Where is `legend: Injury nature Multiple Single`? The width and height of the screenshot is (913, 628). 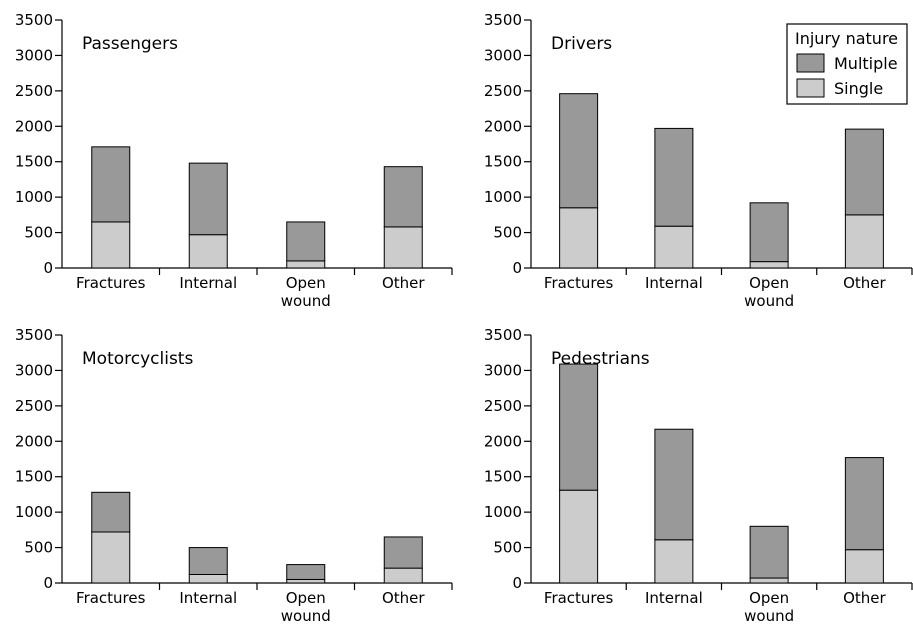 legend: Injury nature Multiple Single is located at coordinates (847, 64).